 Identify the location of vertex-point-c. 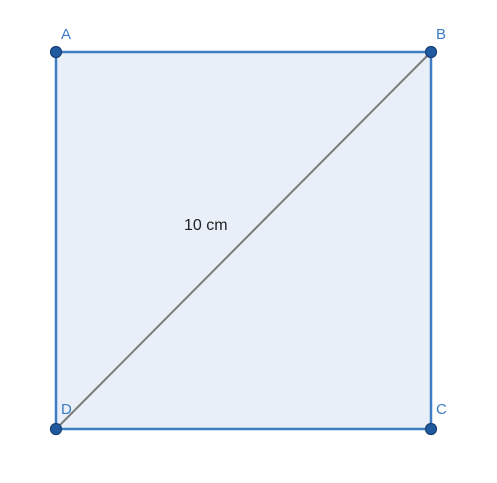
(431, 429).